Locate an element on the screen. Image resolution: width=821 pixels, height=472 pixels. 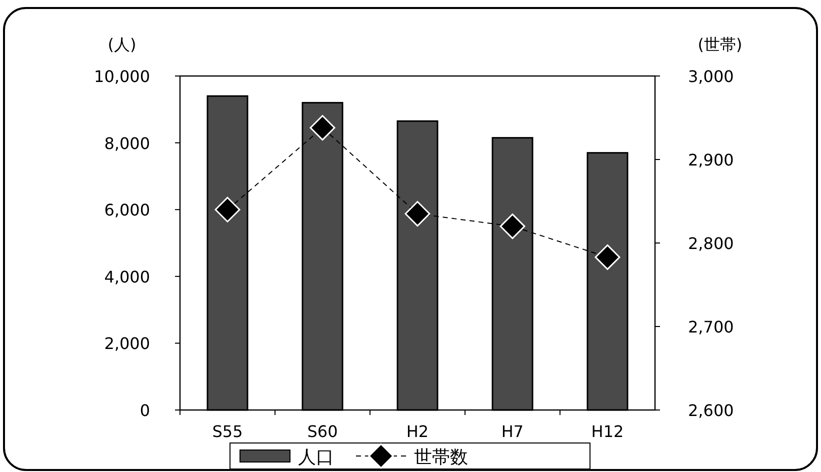
y-tick-label: 2,000 is located at coordinates (127, 344).